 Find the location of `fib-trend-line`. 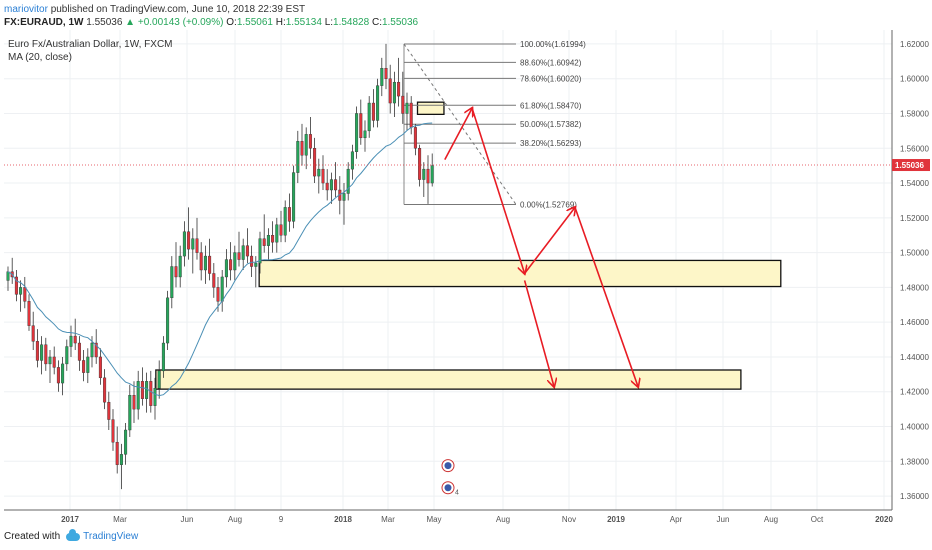

fib-trend-line is located at coordinates (460, 124).